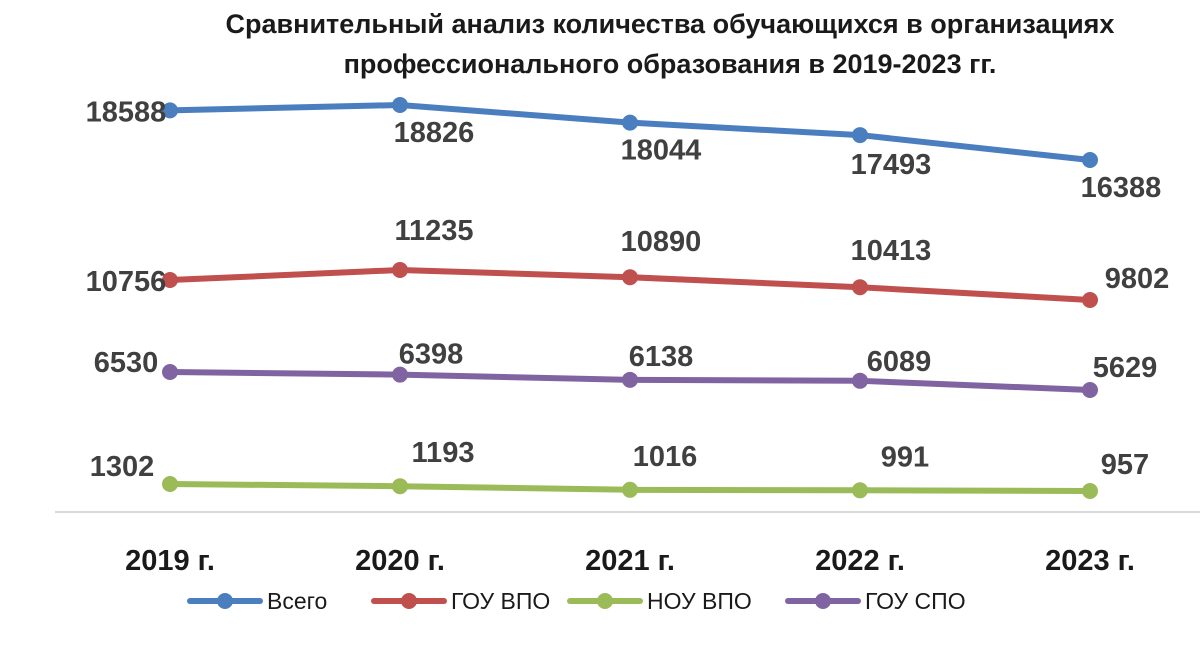  Describe the element at coordinates (443, 453) in the screenshot. I see `data-label: 1193` at that location.